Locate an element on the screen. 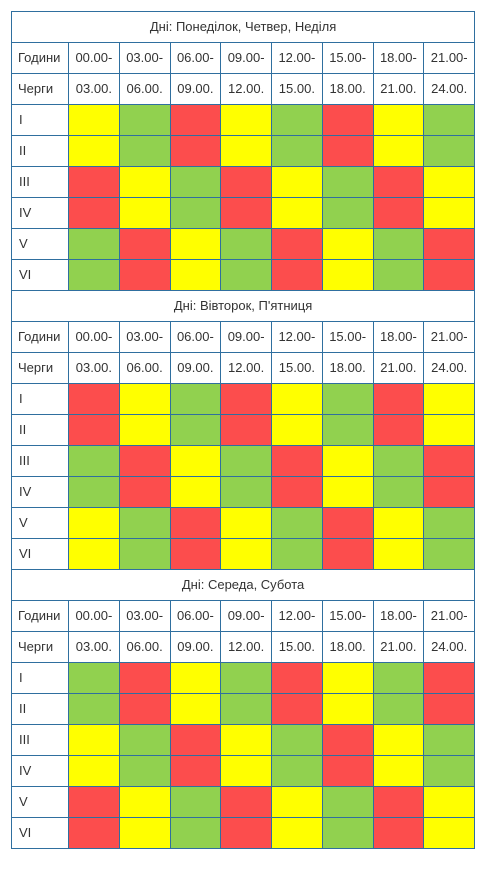  time-end-cell: 12.00. is located at coordinates (246, 368).